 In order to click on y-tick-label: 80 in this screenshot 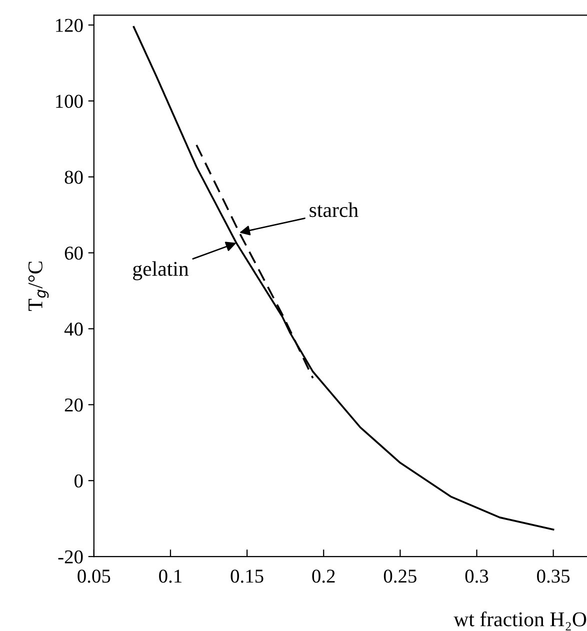, I will do `click(73, 177)`.